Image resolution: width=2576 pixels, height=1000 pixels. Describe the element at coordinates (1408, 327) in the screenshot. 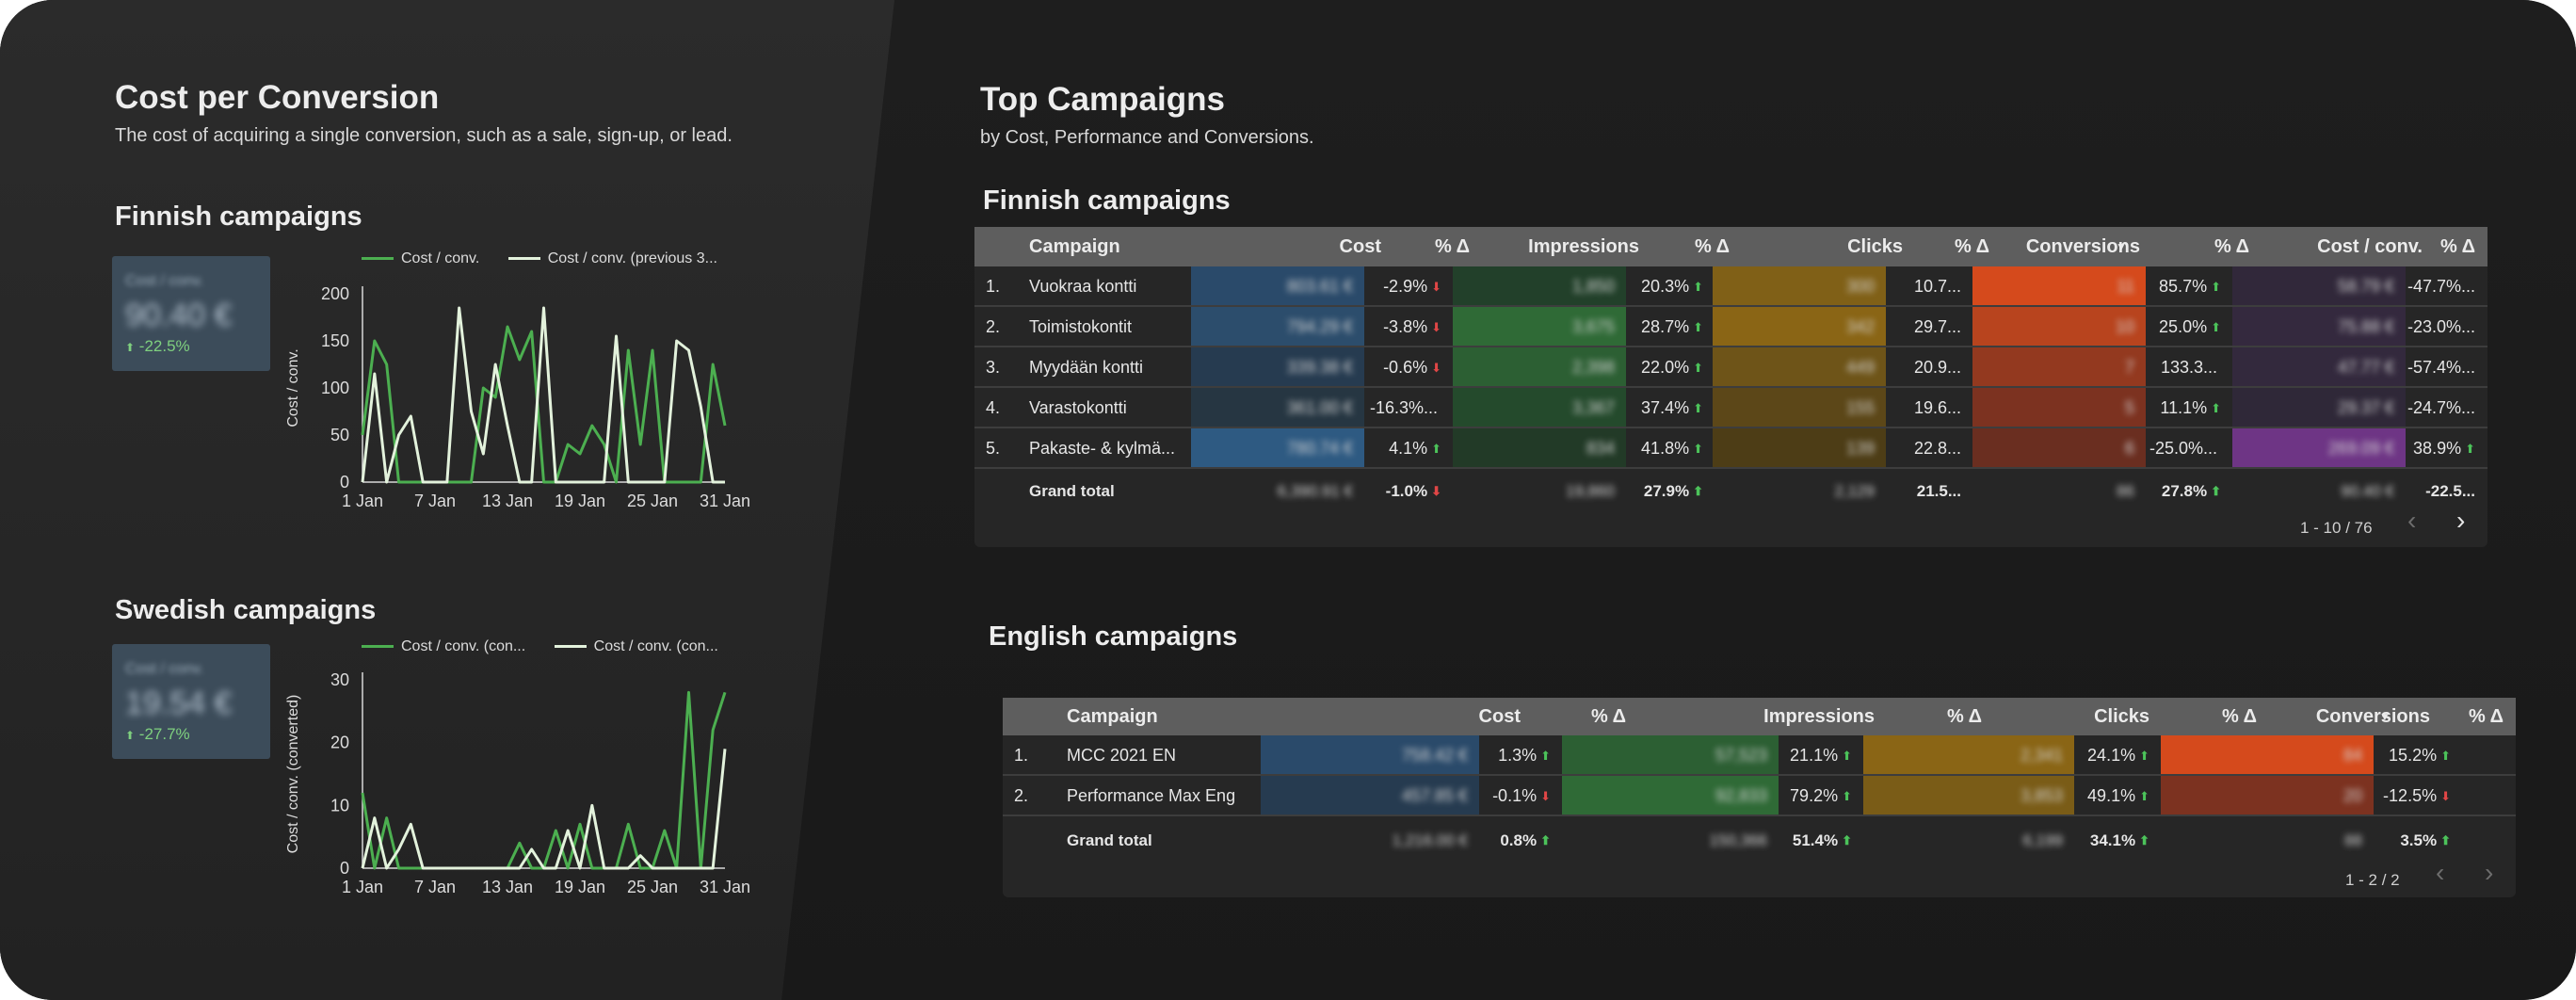

I see `delta-cell: -3.8% ⬇` at that location.